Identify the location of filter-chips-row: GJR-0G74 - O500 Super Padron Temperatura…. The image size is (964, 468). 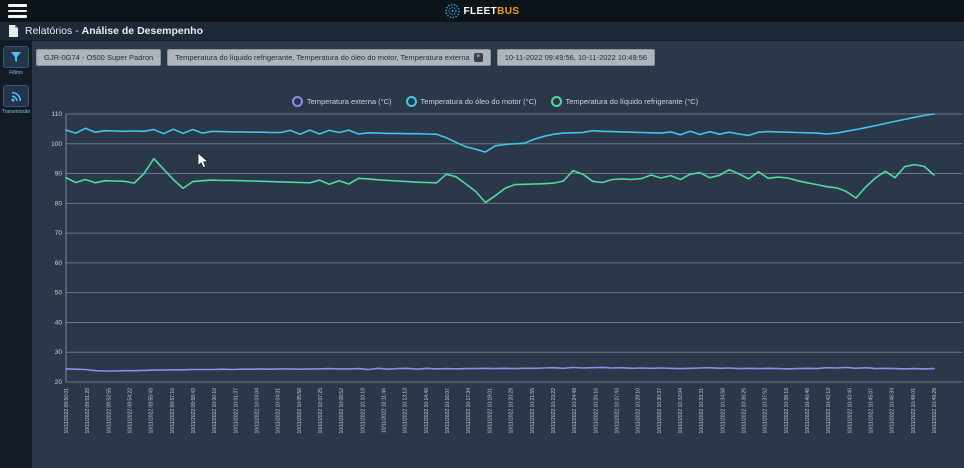
(346, 57).